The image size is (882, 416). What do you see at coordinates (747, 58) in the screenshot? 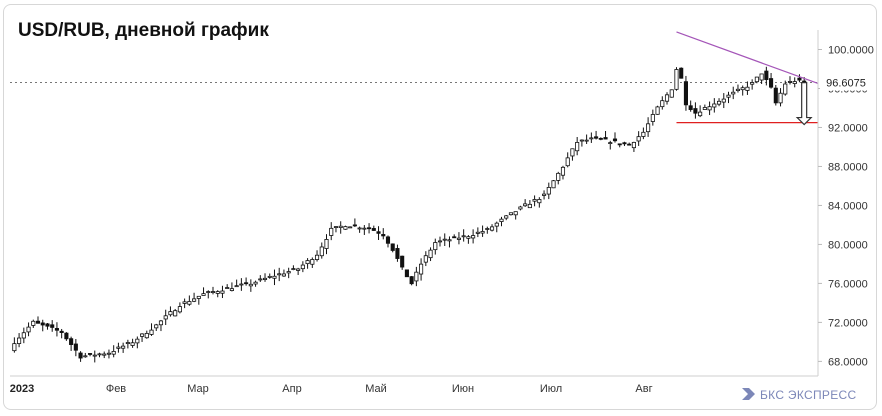
I see `resistance-line` at bounding box center [747, 58].